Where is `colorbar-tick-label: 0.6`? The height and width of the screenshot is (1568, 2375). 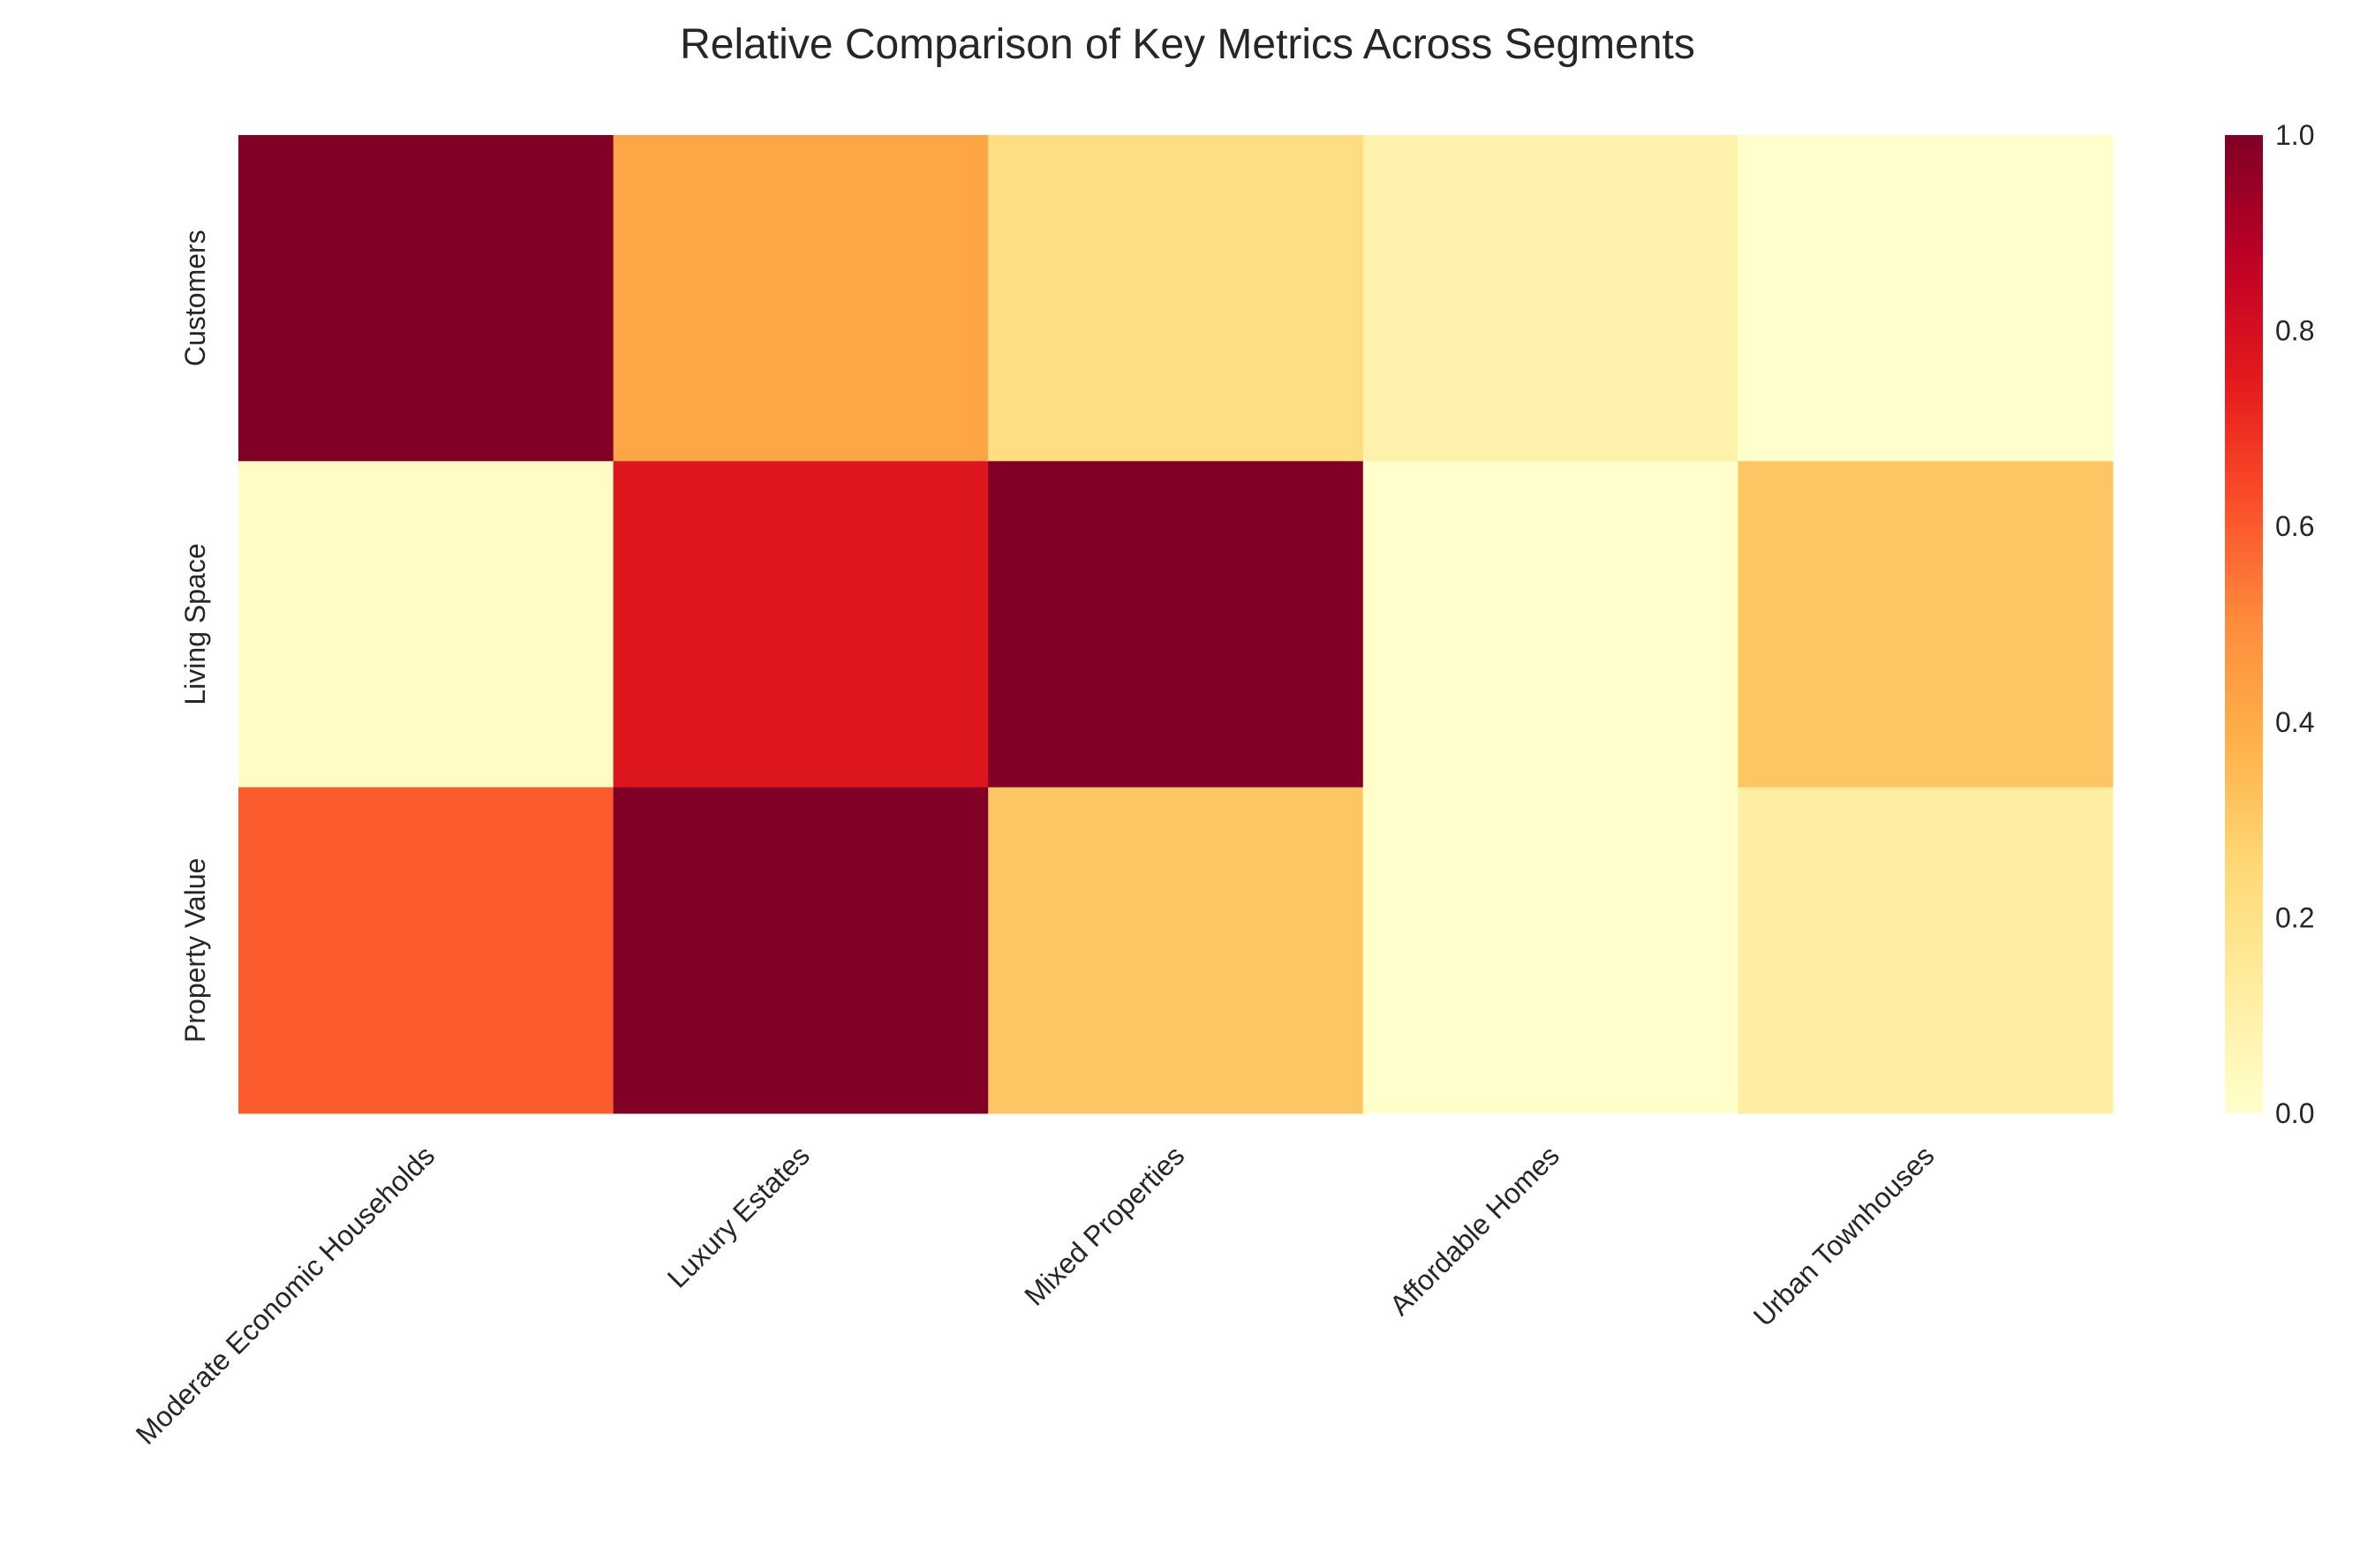
colorbar-tick-label: 0.6 is located at coordinates (2294, 526).